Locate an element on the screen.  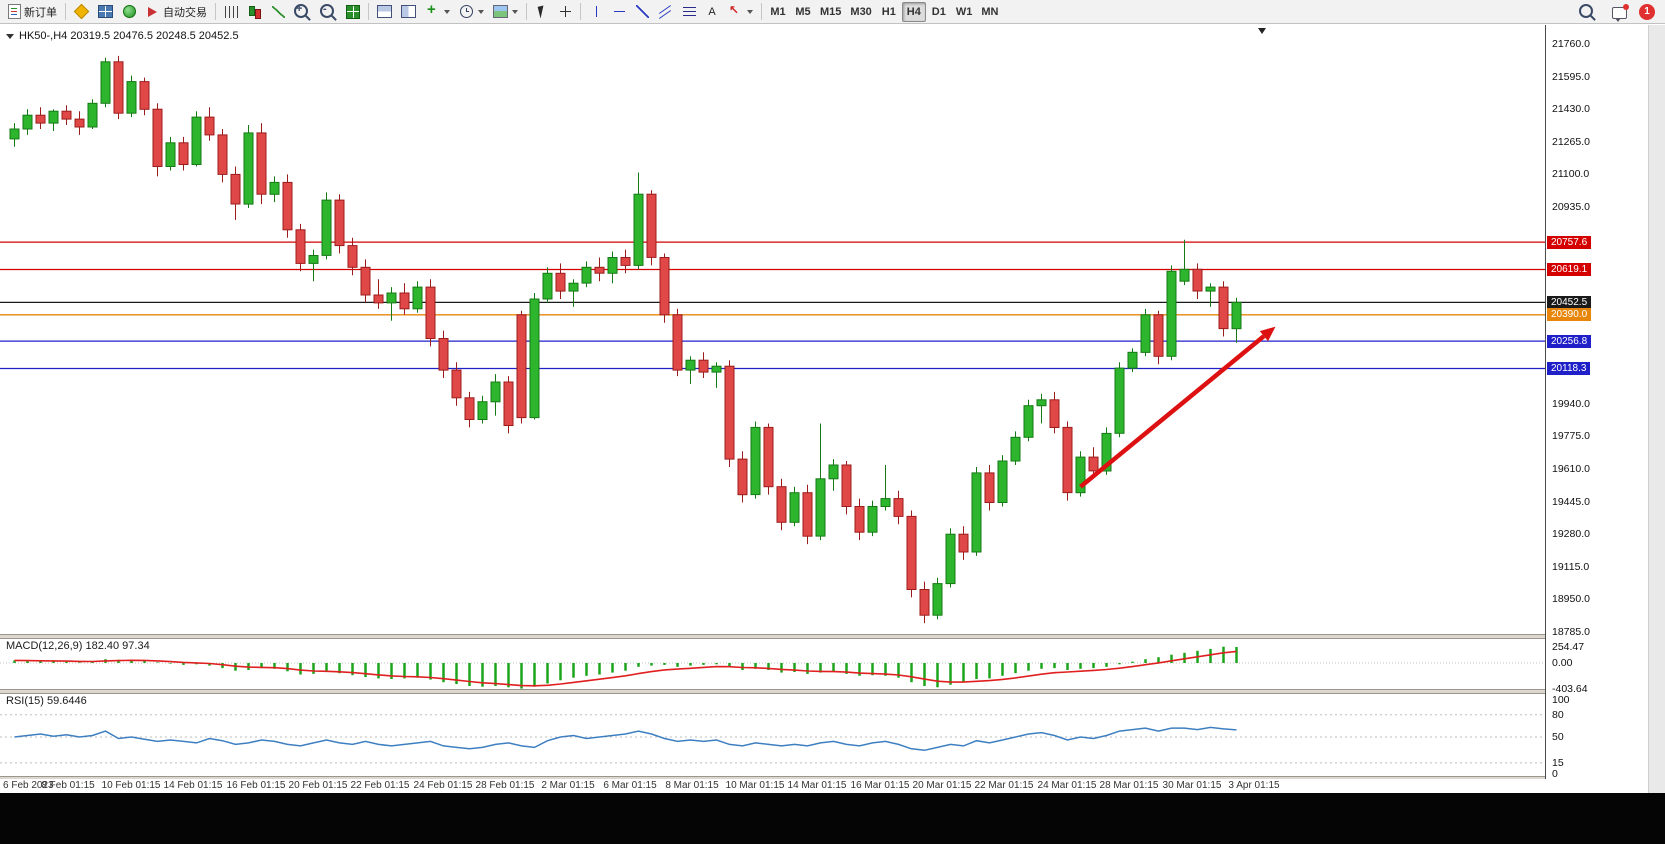
button-label: M1 is located at coordinates (778, 11).